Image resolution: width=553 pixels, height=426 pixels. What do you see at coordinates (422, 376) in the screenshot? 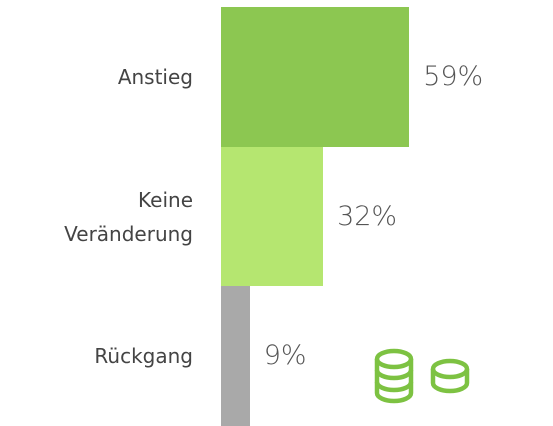
I see `coins-icon` at bounding box center [422, 376].